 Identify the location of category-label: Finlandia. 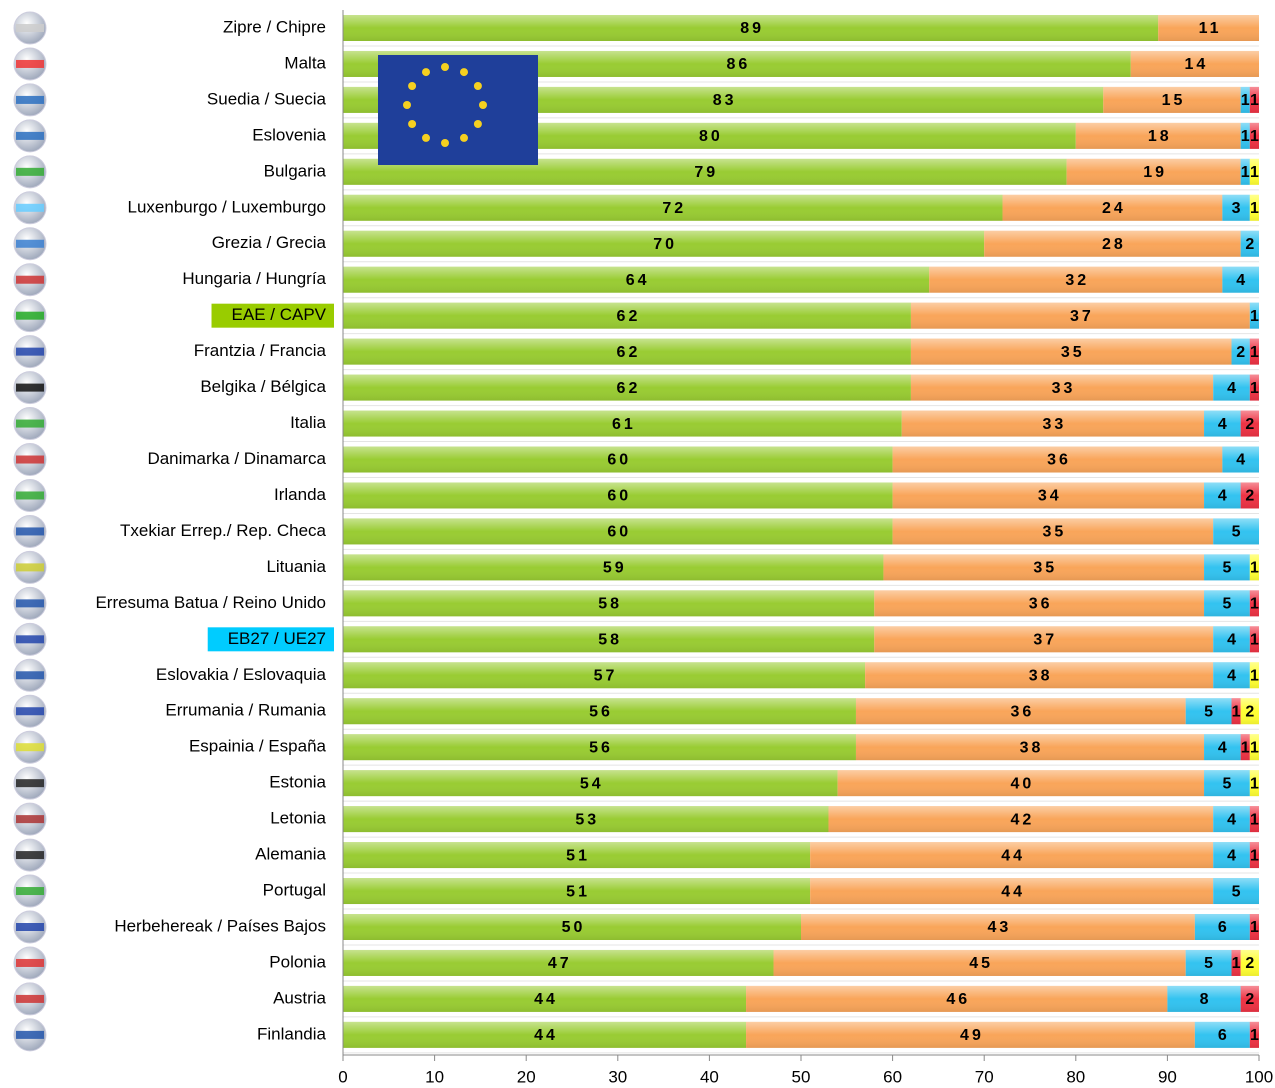
(292, 1033).